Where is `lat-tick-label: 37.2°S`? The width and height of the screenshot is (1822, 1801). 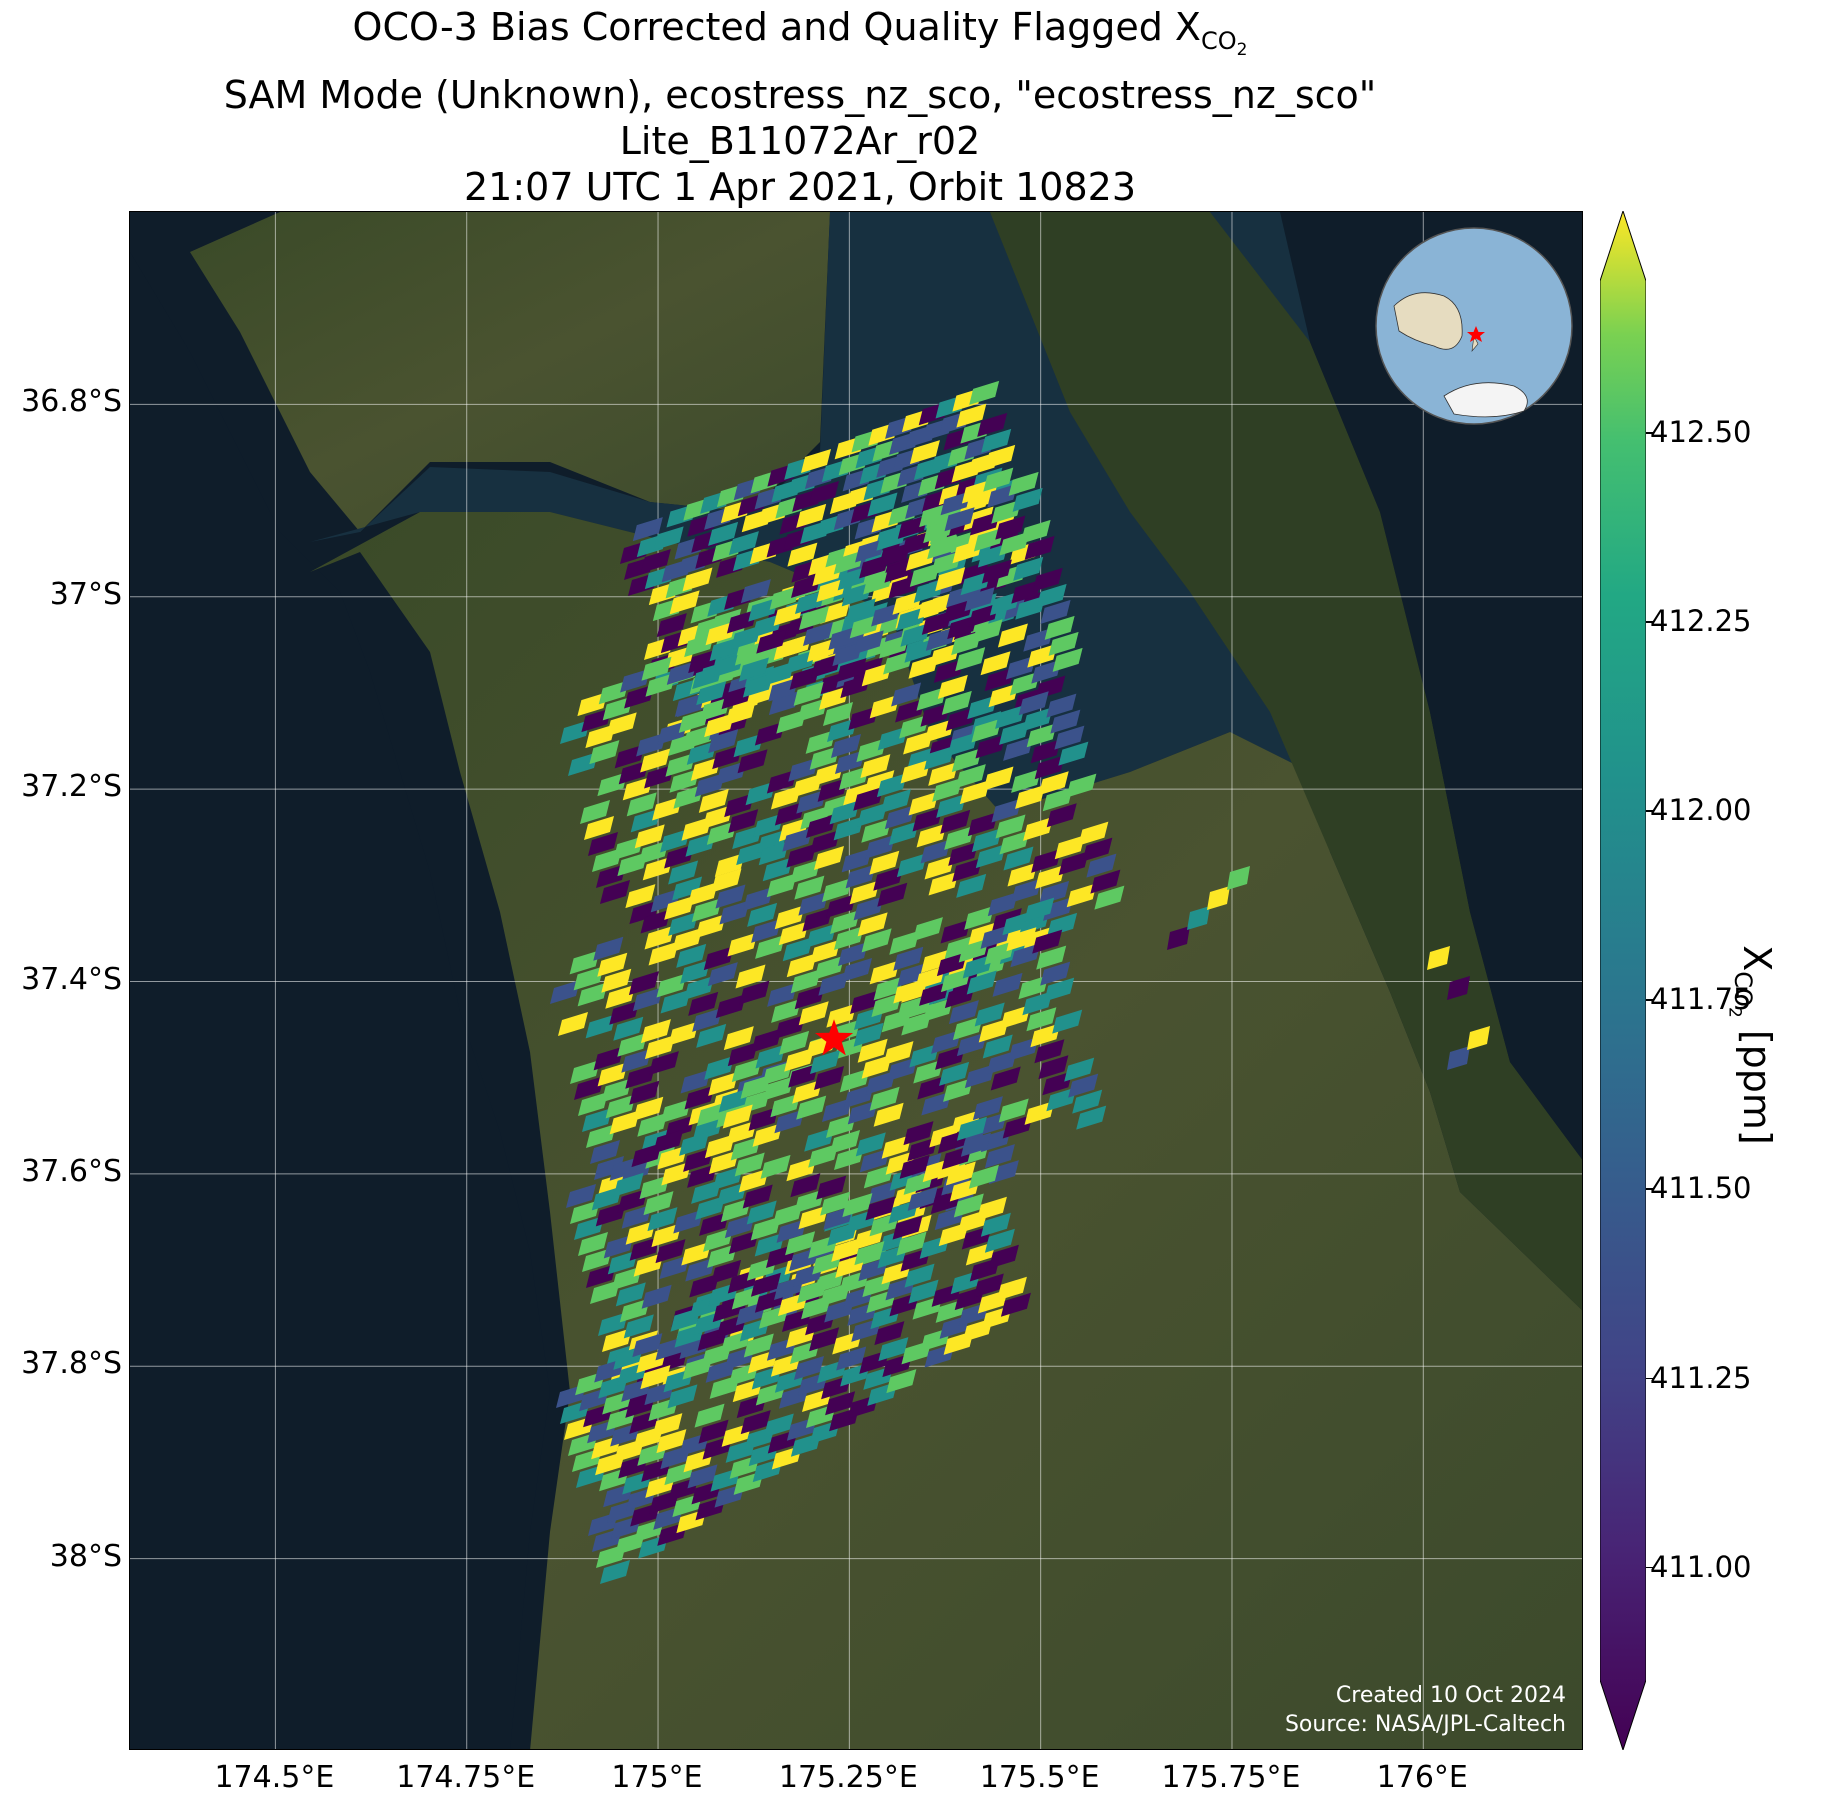
lat-tick-label: 37.2°S is located at coordinates (71, 787).